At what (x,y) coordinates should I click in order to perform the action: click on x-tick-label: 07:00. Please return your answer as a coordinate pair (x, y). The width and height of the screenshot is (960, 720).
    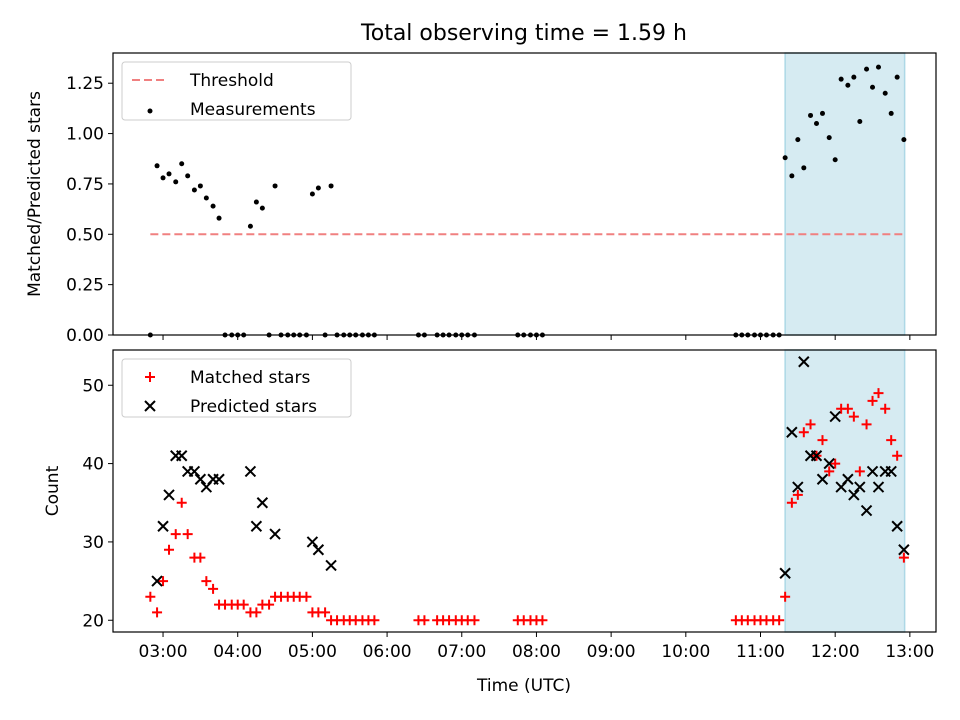
    Looking at the image, I should click on (461, 652).